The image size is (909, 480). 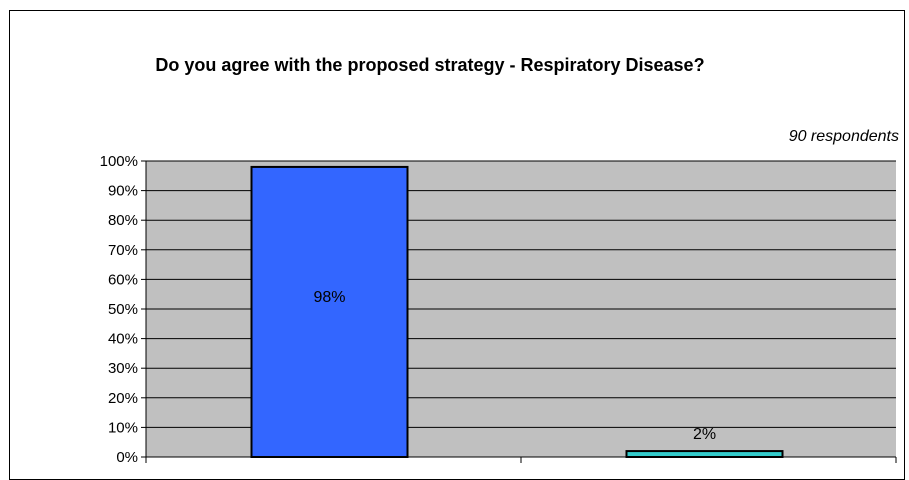 What do you see at coordinates (843, 136) in the screenshot?
I see `chart-subtitle: 90 respondents` at bounding box center [843, 136].